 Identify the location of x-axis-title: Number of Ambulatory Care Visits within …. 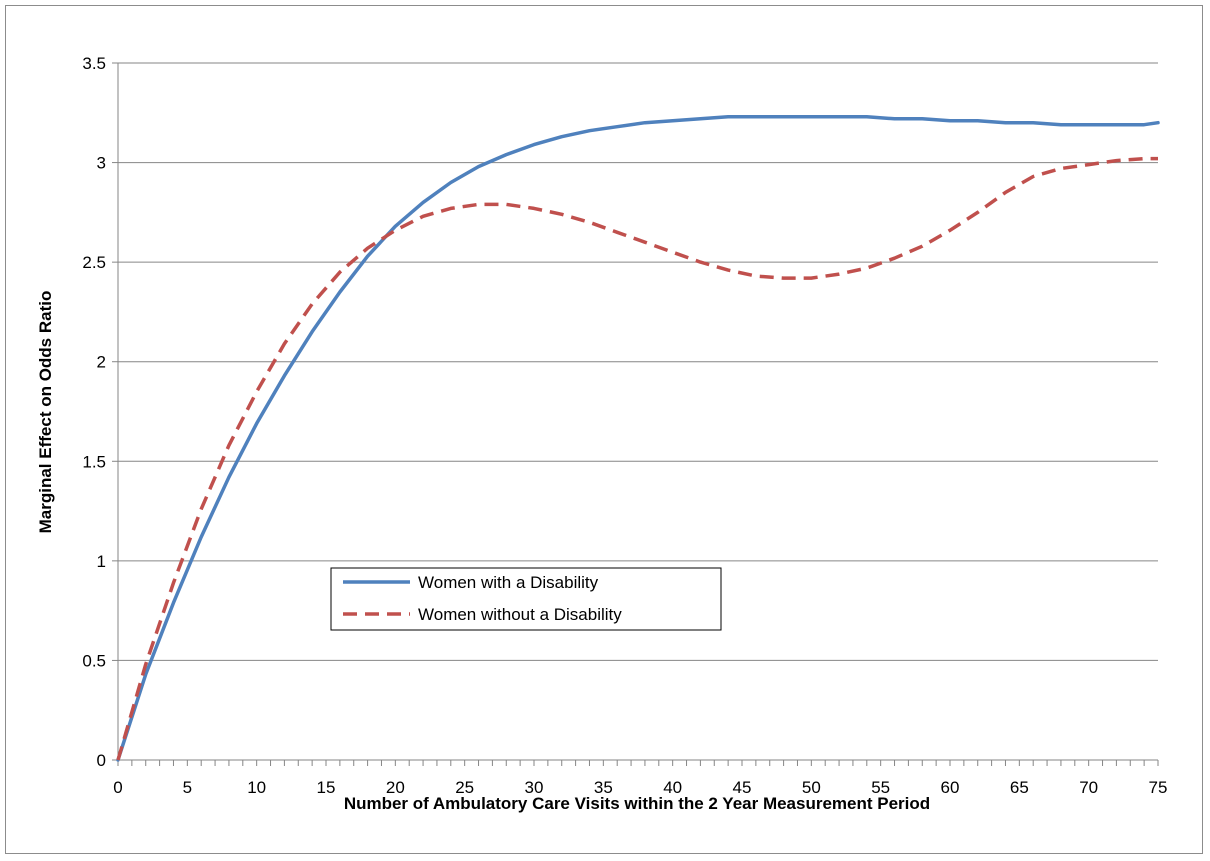
(637, 803).